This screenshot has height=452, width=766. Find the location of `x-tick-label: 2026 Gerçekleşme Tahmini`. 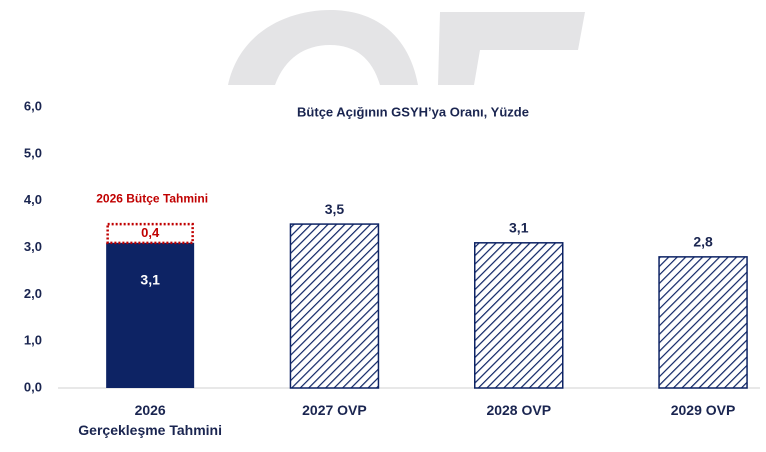

x-tick-label: 2026 Gerçekleşme Tahmini is located at coordinates (150, 420).